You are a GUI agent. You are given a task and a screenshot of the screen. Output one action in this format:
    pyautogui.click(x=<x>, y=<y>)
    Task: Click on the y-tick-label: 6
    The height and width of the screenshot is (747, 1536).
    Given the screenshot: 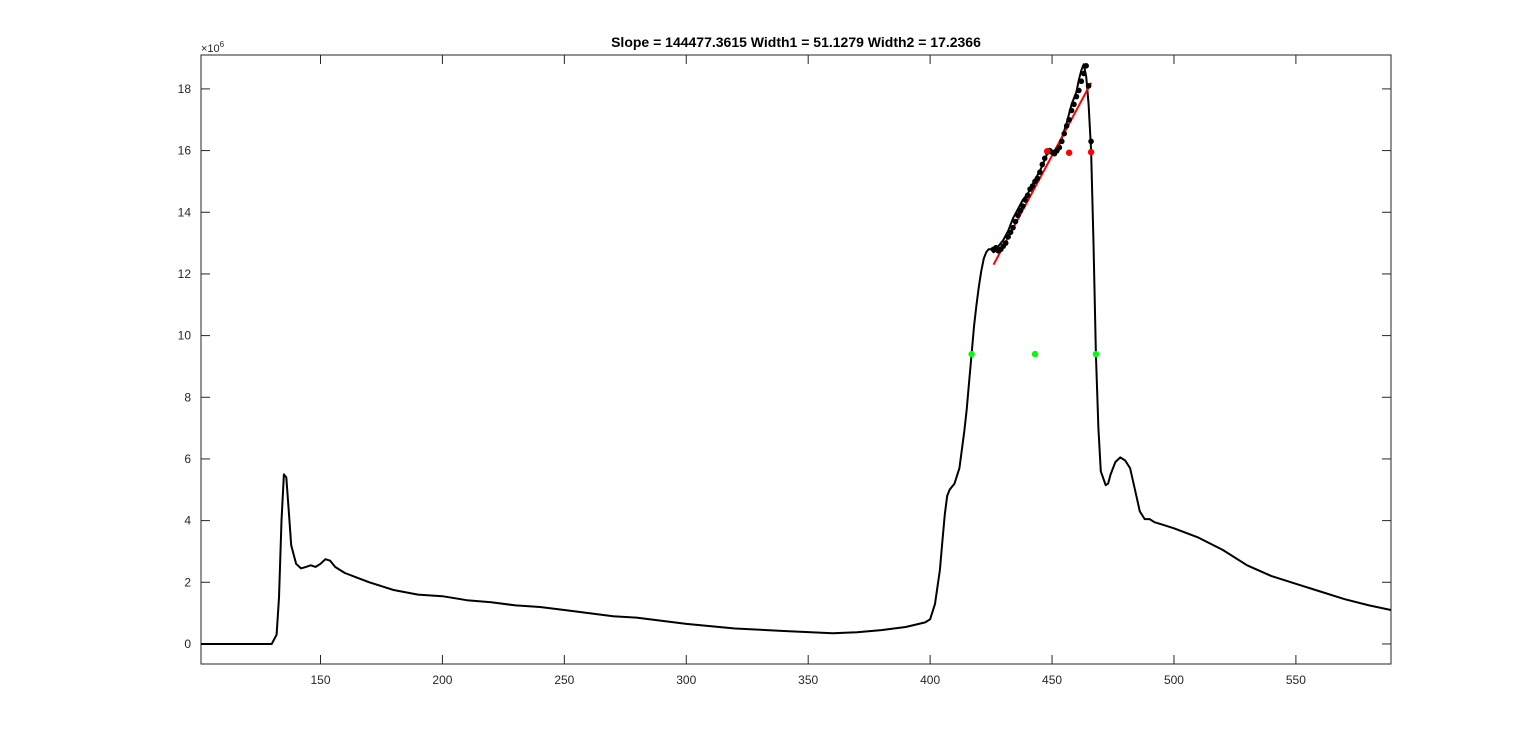 What is the action you would take?
    pyautogui.click(x=187, y=459)
    